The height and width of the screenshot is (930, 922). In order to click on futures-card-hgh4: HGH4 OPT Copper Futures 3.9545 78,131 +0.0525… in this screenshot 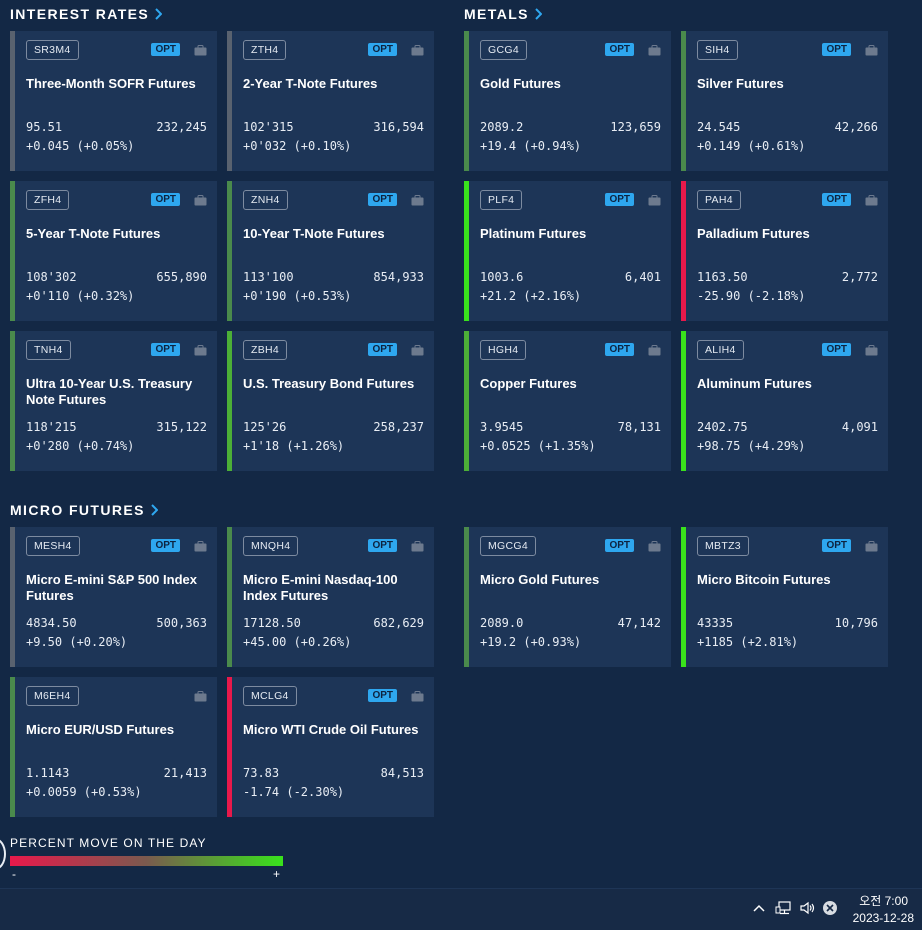, I will do `click(567, 401)`.